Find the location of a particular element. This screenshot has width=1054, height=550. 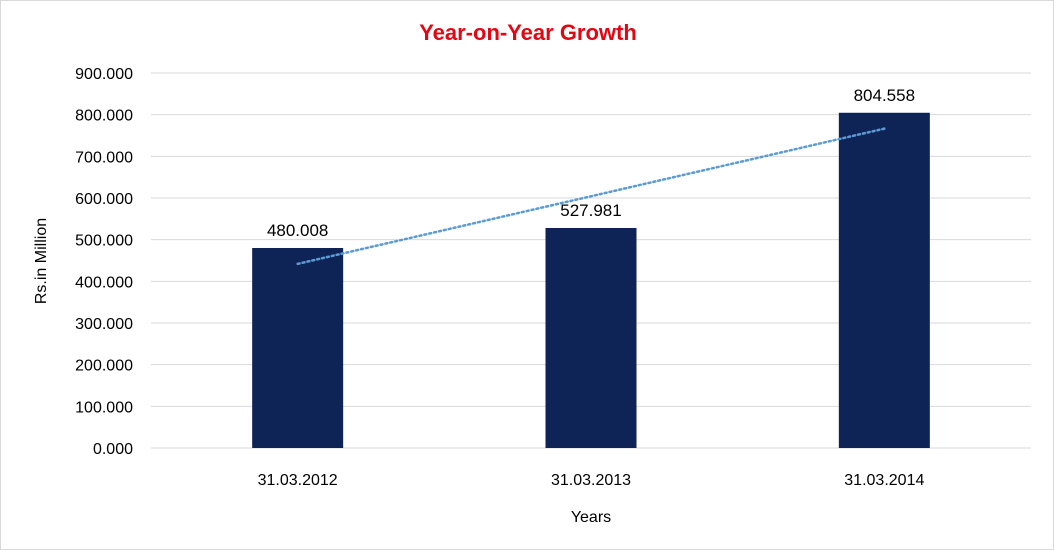

y-tick-label: 400.000 is located at coordinates (104, 282).